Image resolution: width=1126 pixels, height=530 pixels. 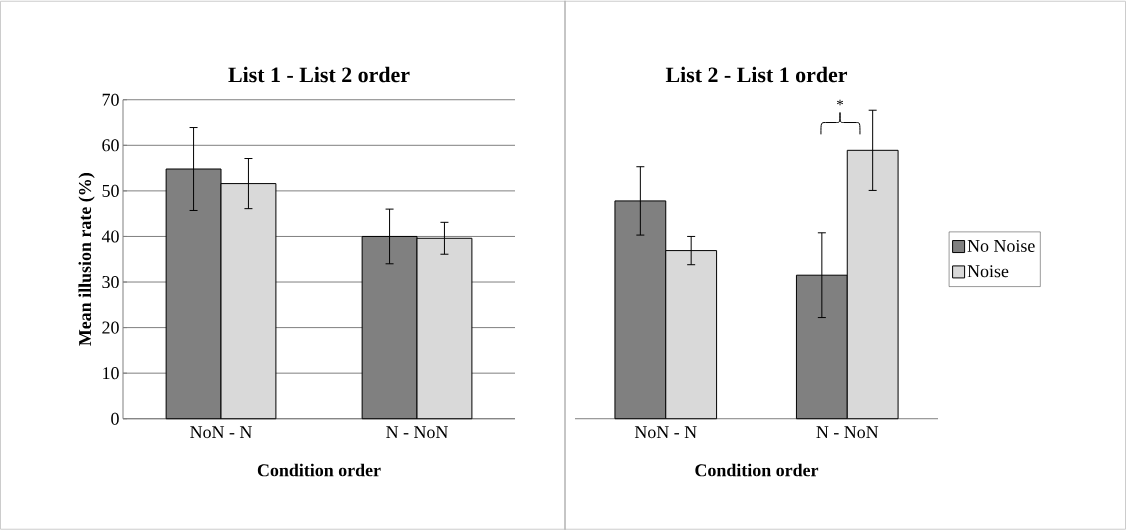 What do you see at coordinates (110, 145) in the screenshot?
I see `y-tick-label: 60` at bounding box center [110, 145].